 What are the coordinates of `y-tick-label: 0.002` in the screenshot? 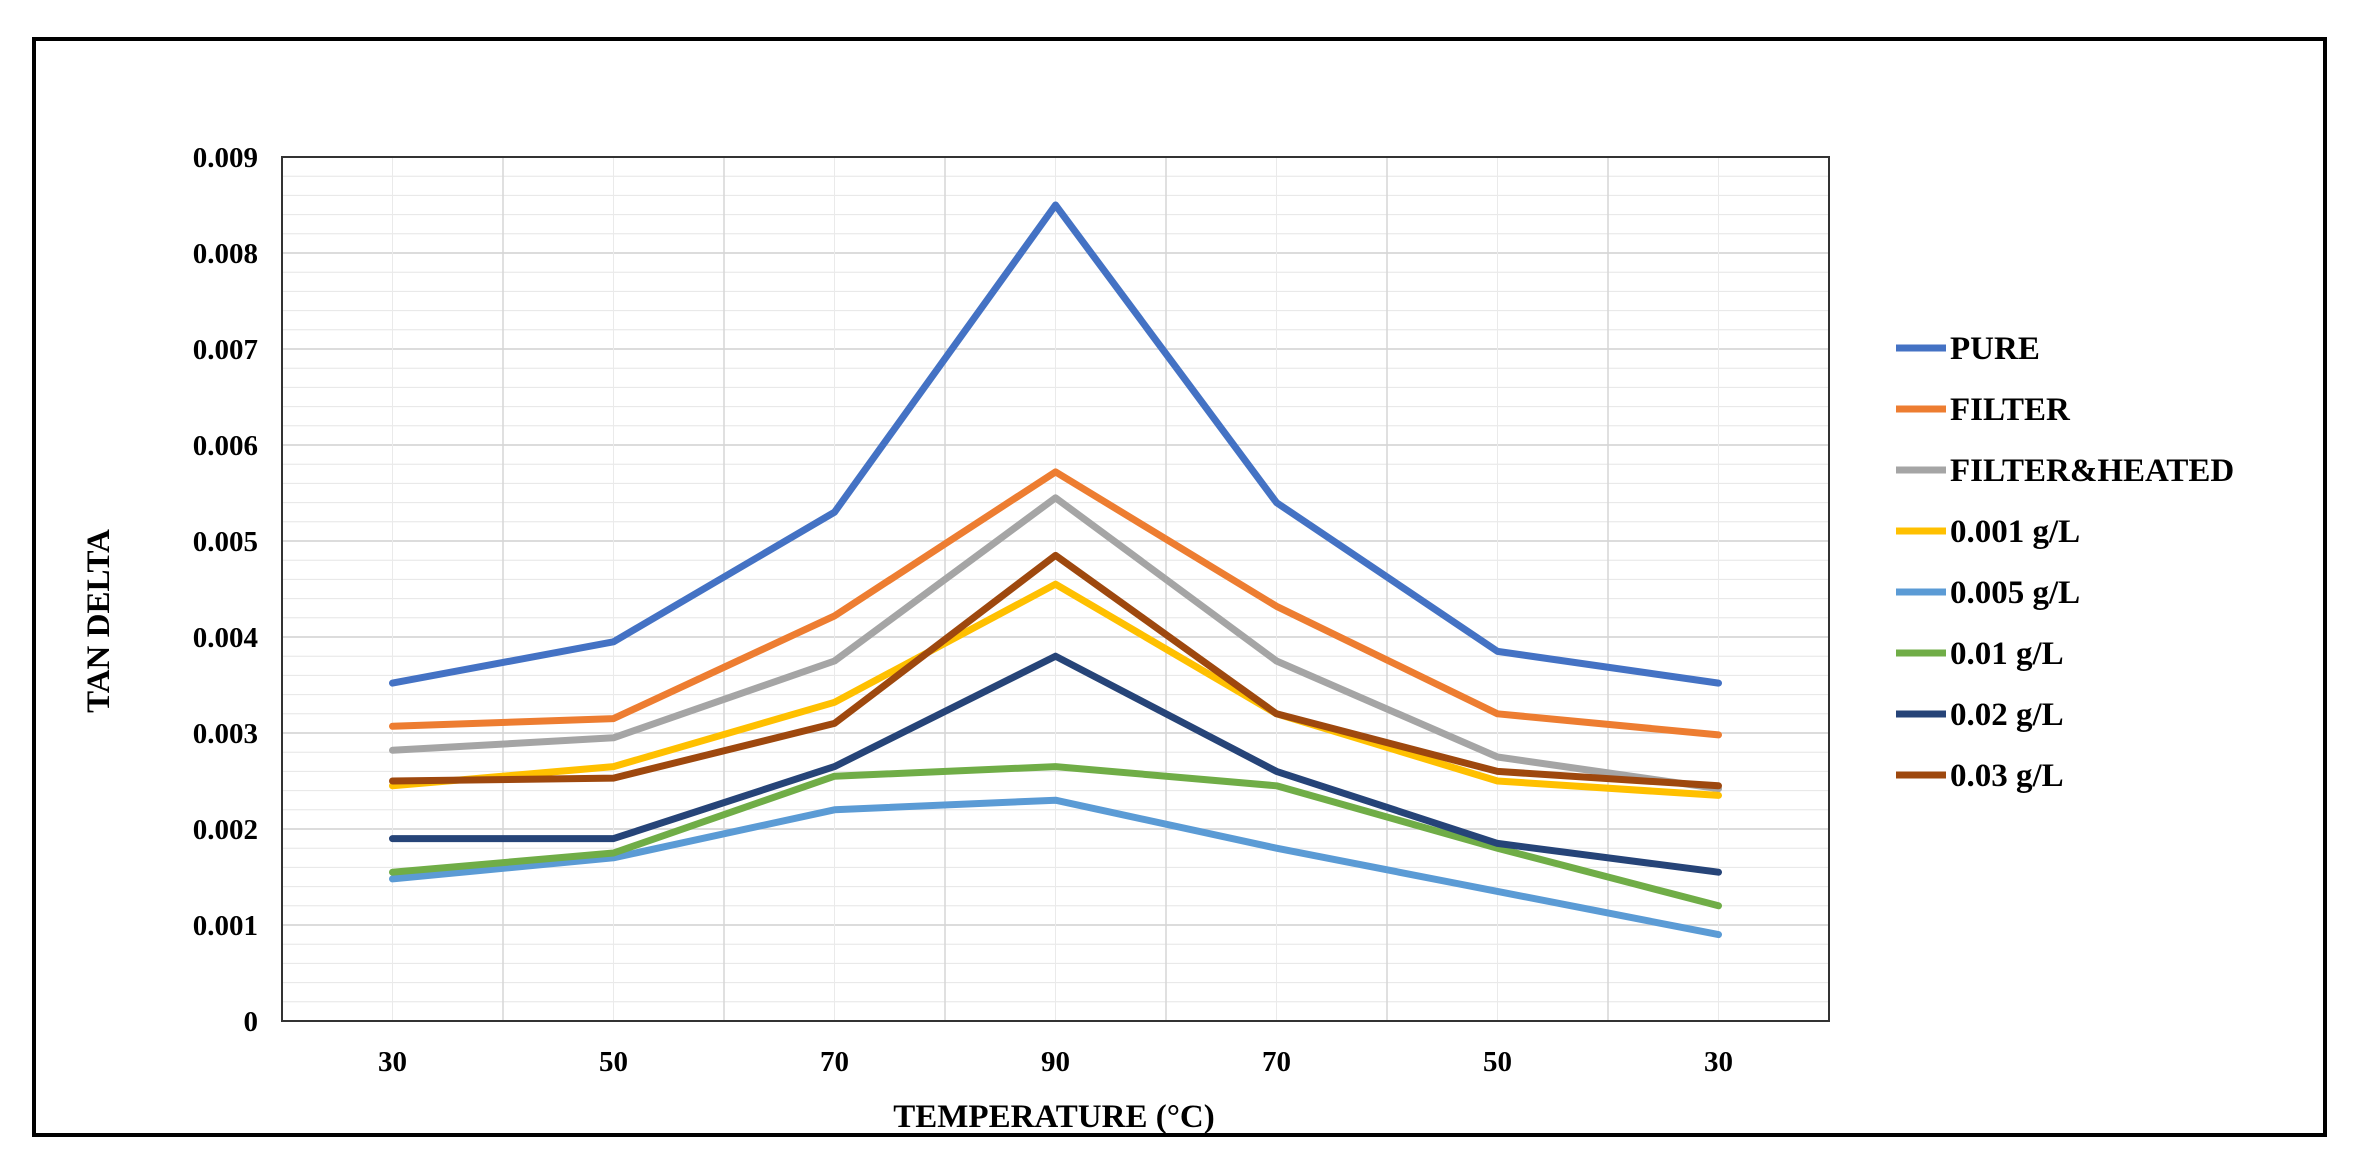 It's located at (225, 830).